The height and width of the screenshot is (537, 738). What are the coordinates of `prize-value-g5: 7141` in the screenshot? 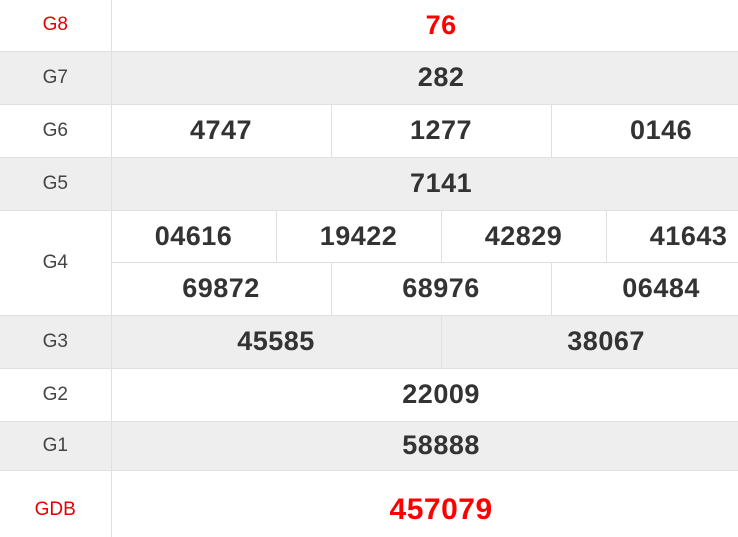 It's located at (424, 183).